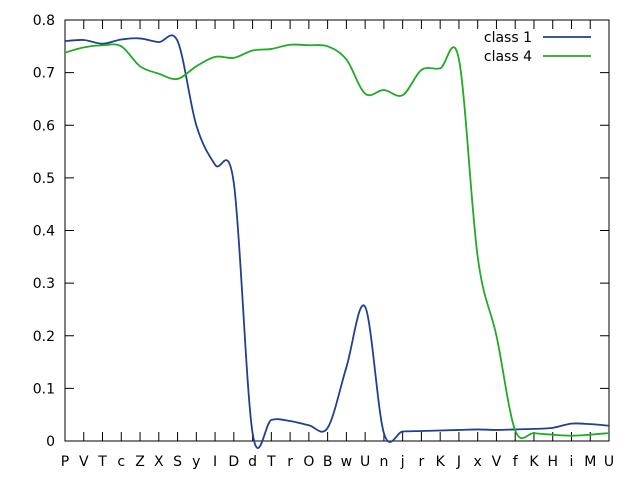  I want to click on legend-label-2: class 4, so click(508, 57).